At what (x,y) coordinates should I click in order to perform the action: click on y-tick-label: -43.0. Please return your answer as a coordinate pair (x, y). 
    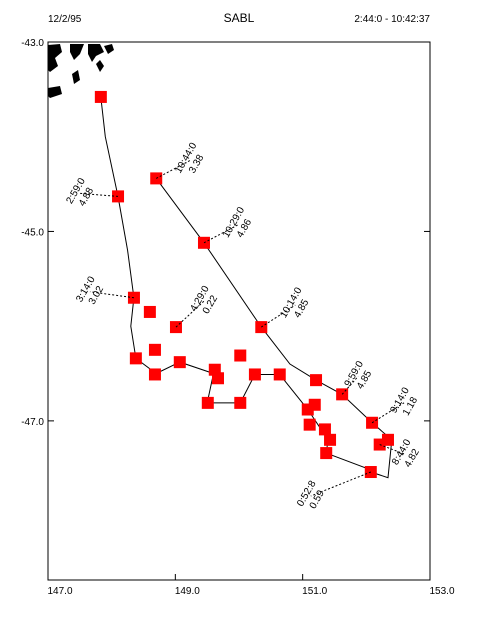
    Looking at the image, I should click on (32, 43).